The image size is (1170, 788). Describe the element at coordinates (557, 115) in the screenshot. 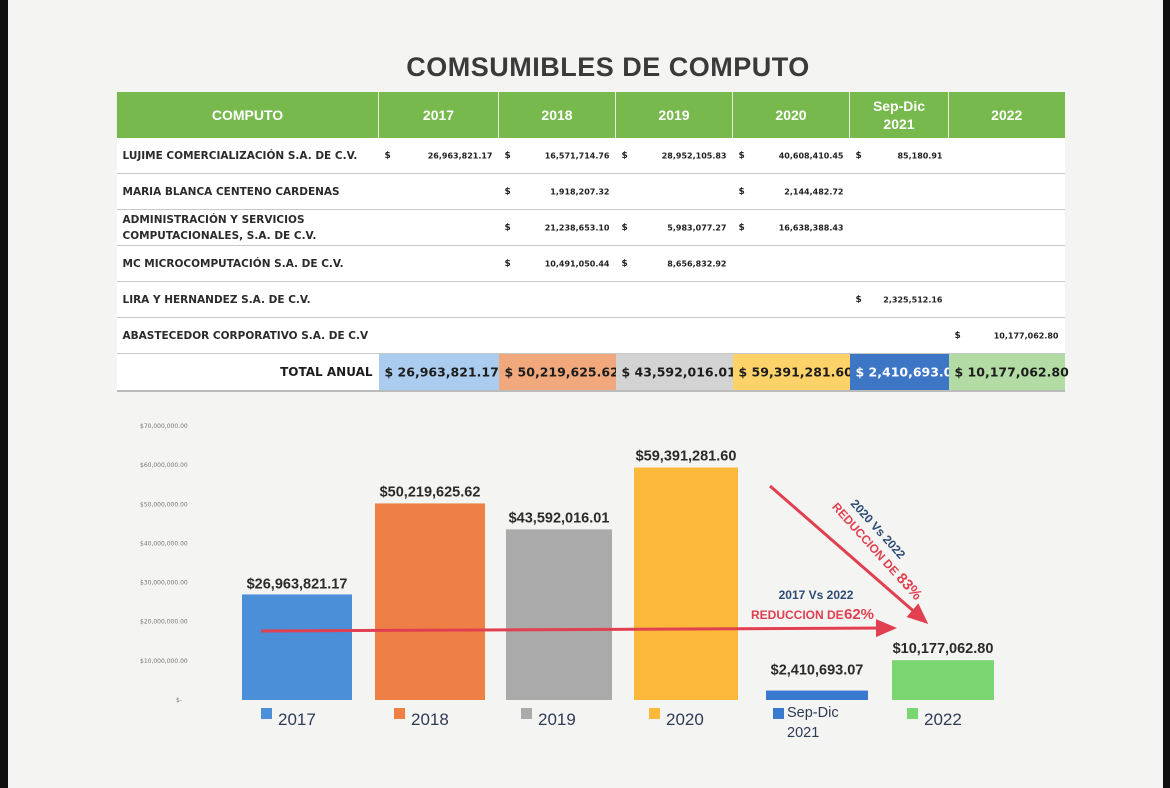

I see `header-year-2: 2018` at that location.